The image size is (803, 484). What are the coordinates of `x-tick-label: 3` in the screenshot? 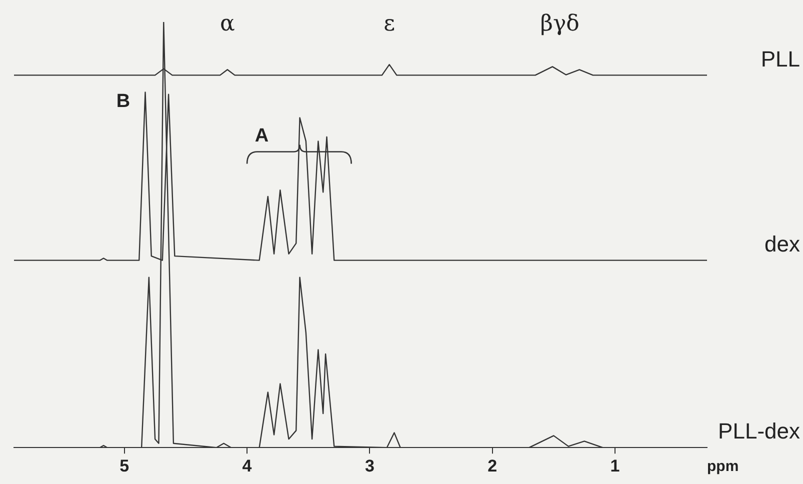 It's located at (369, 466).